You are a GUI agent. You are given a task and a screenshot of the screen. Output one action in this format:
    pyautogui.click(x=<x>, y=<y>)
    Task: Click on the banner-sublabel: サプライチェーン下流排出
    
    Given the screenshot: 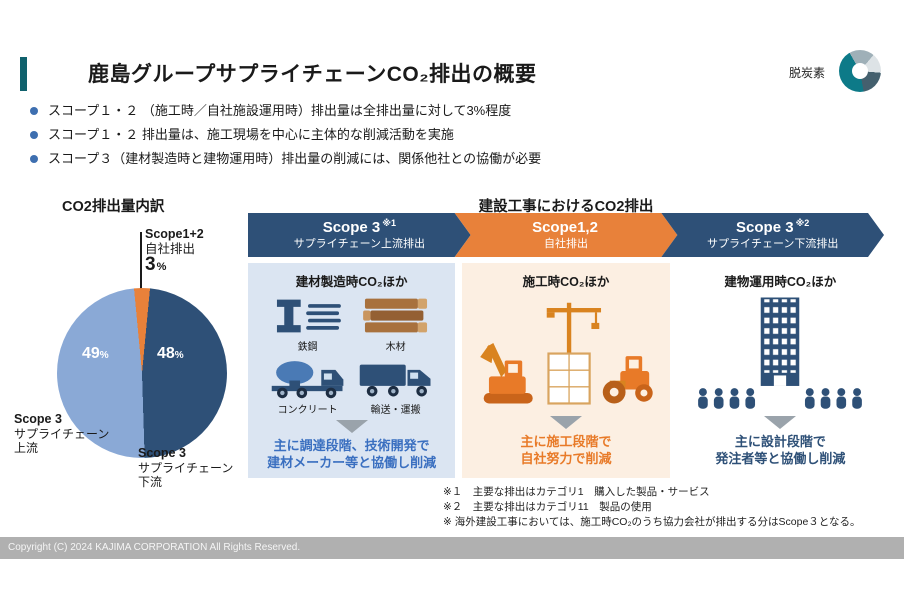 What is the action you would take?
    pyautogui.click(x=772, y=244)
    